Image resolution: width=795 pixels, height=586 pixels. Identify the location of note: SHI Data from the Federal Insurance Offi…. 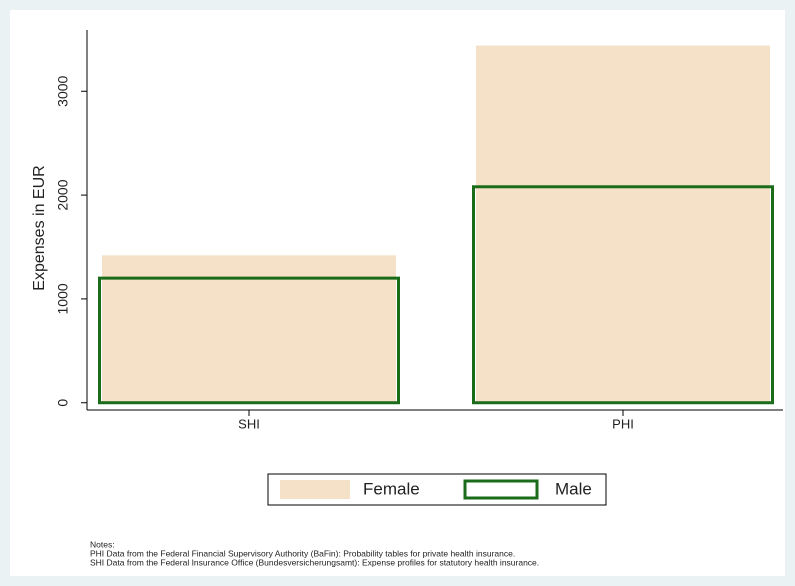
(314, 562).